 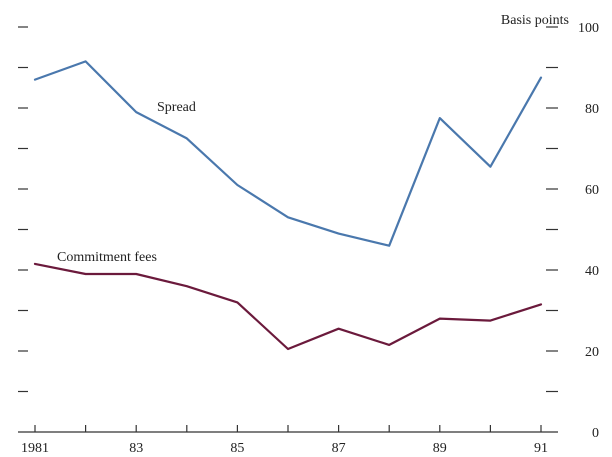 I want to click on x-tick-label: 89, so click(x=440, y=448).